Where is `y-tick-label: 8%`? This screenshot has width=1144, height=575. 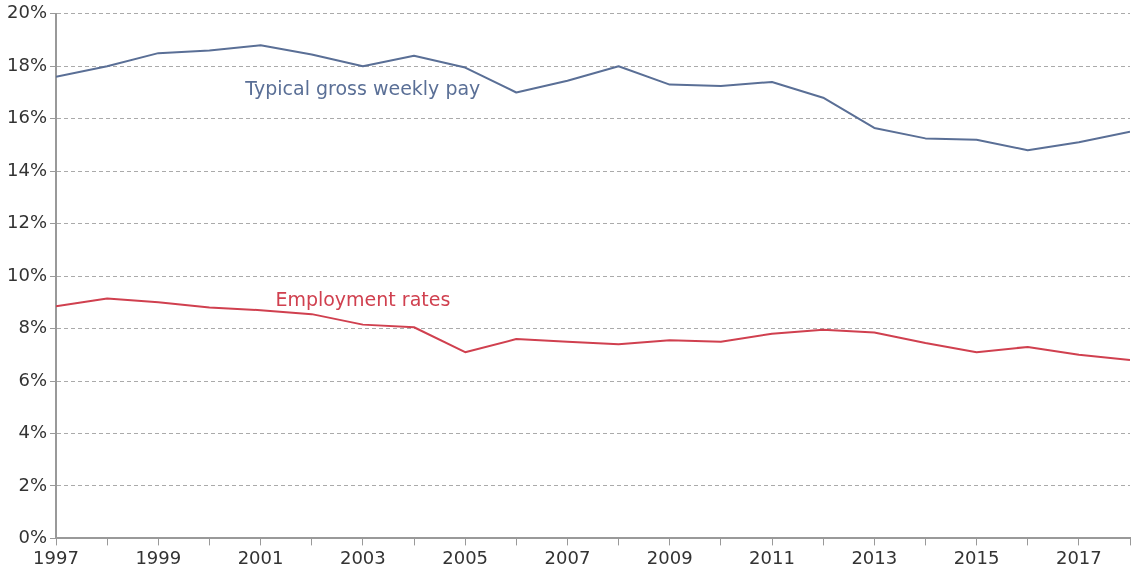 y-tick-label: 8% is located at coordinates (33, 327).